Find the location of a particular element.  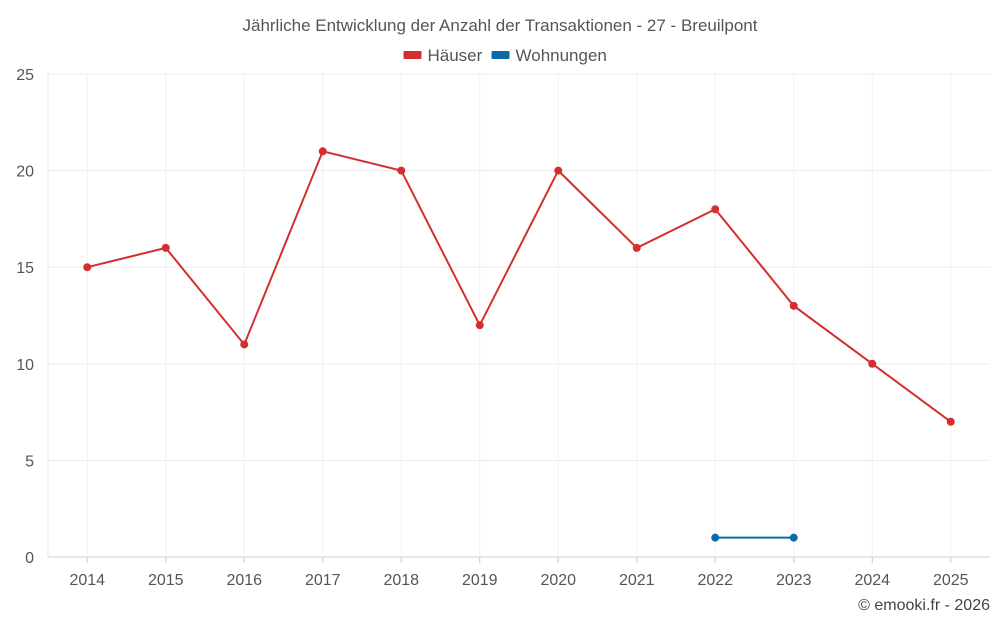

x-tick-label: 2016 is located at coordinates (244, 580).